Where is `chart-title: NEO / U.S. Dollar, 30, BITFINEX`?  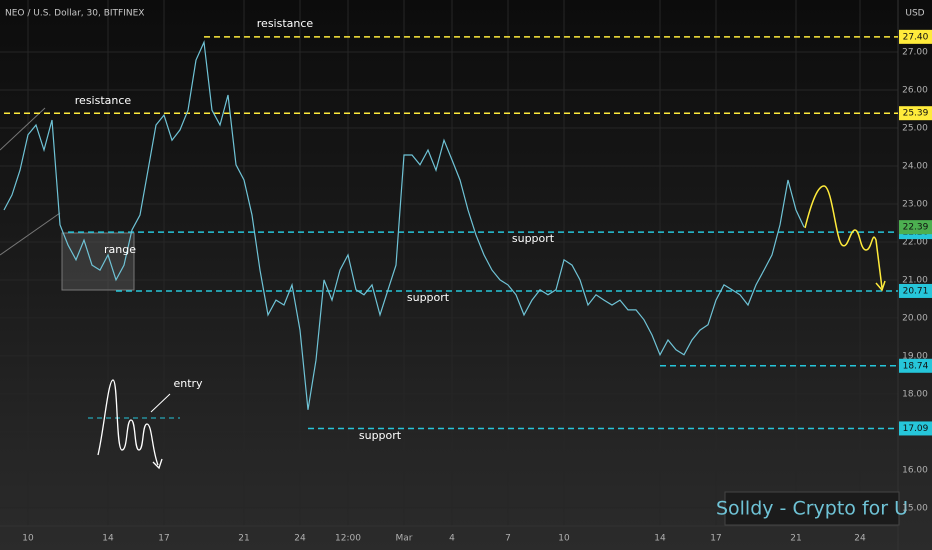 chart-title: NEO / U.S. Dollar, 30, BITFINEX is located at coordinates (74, 14).